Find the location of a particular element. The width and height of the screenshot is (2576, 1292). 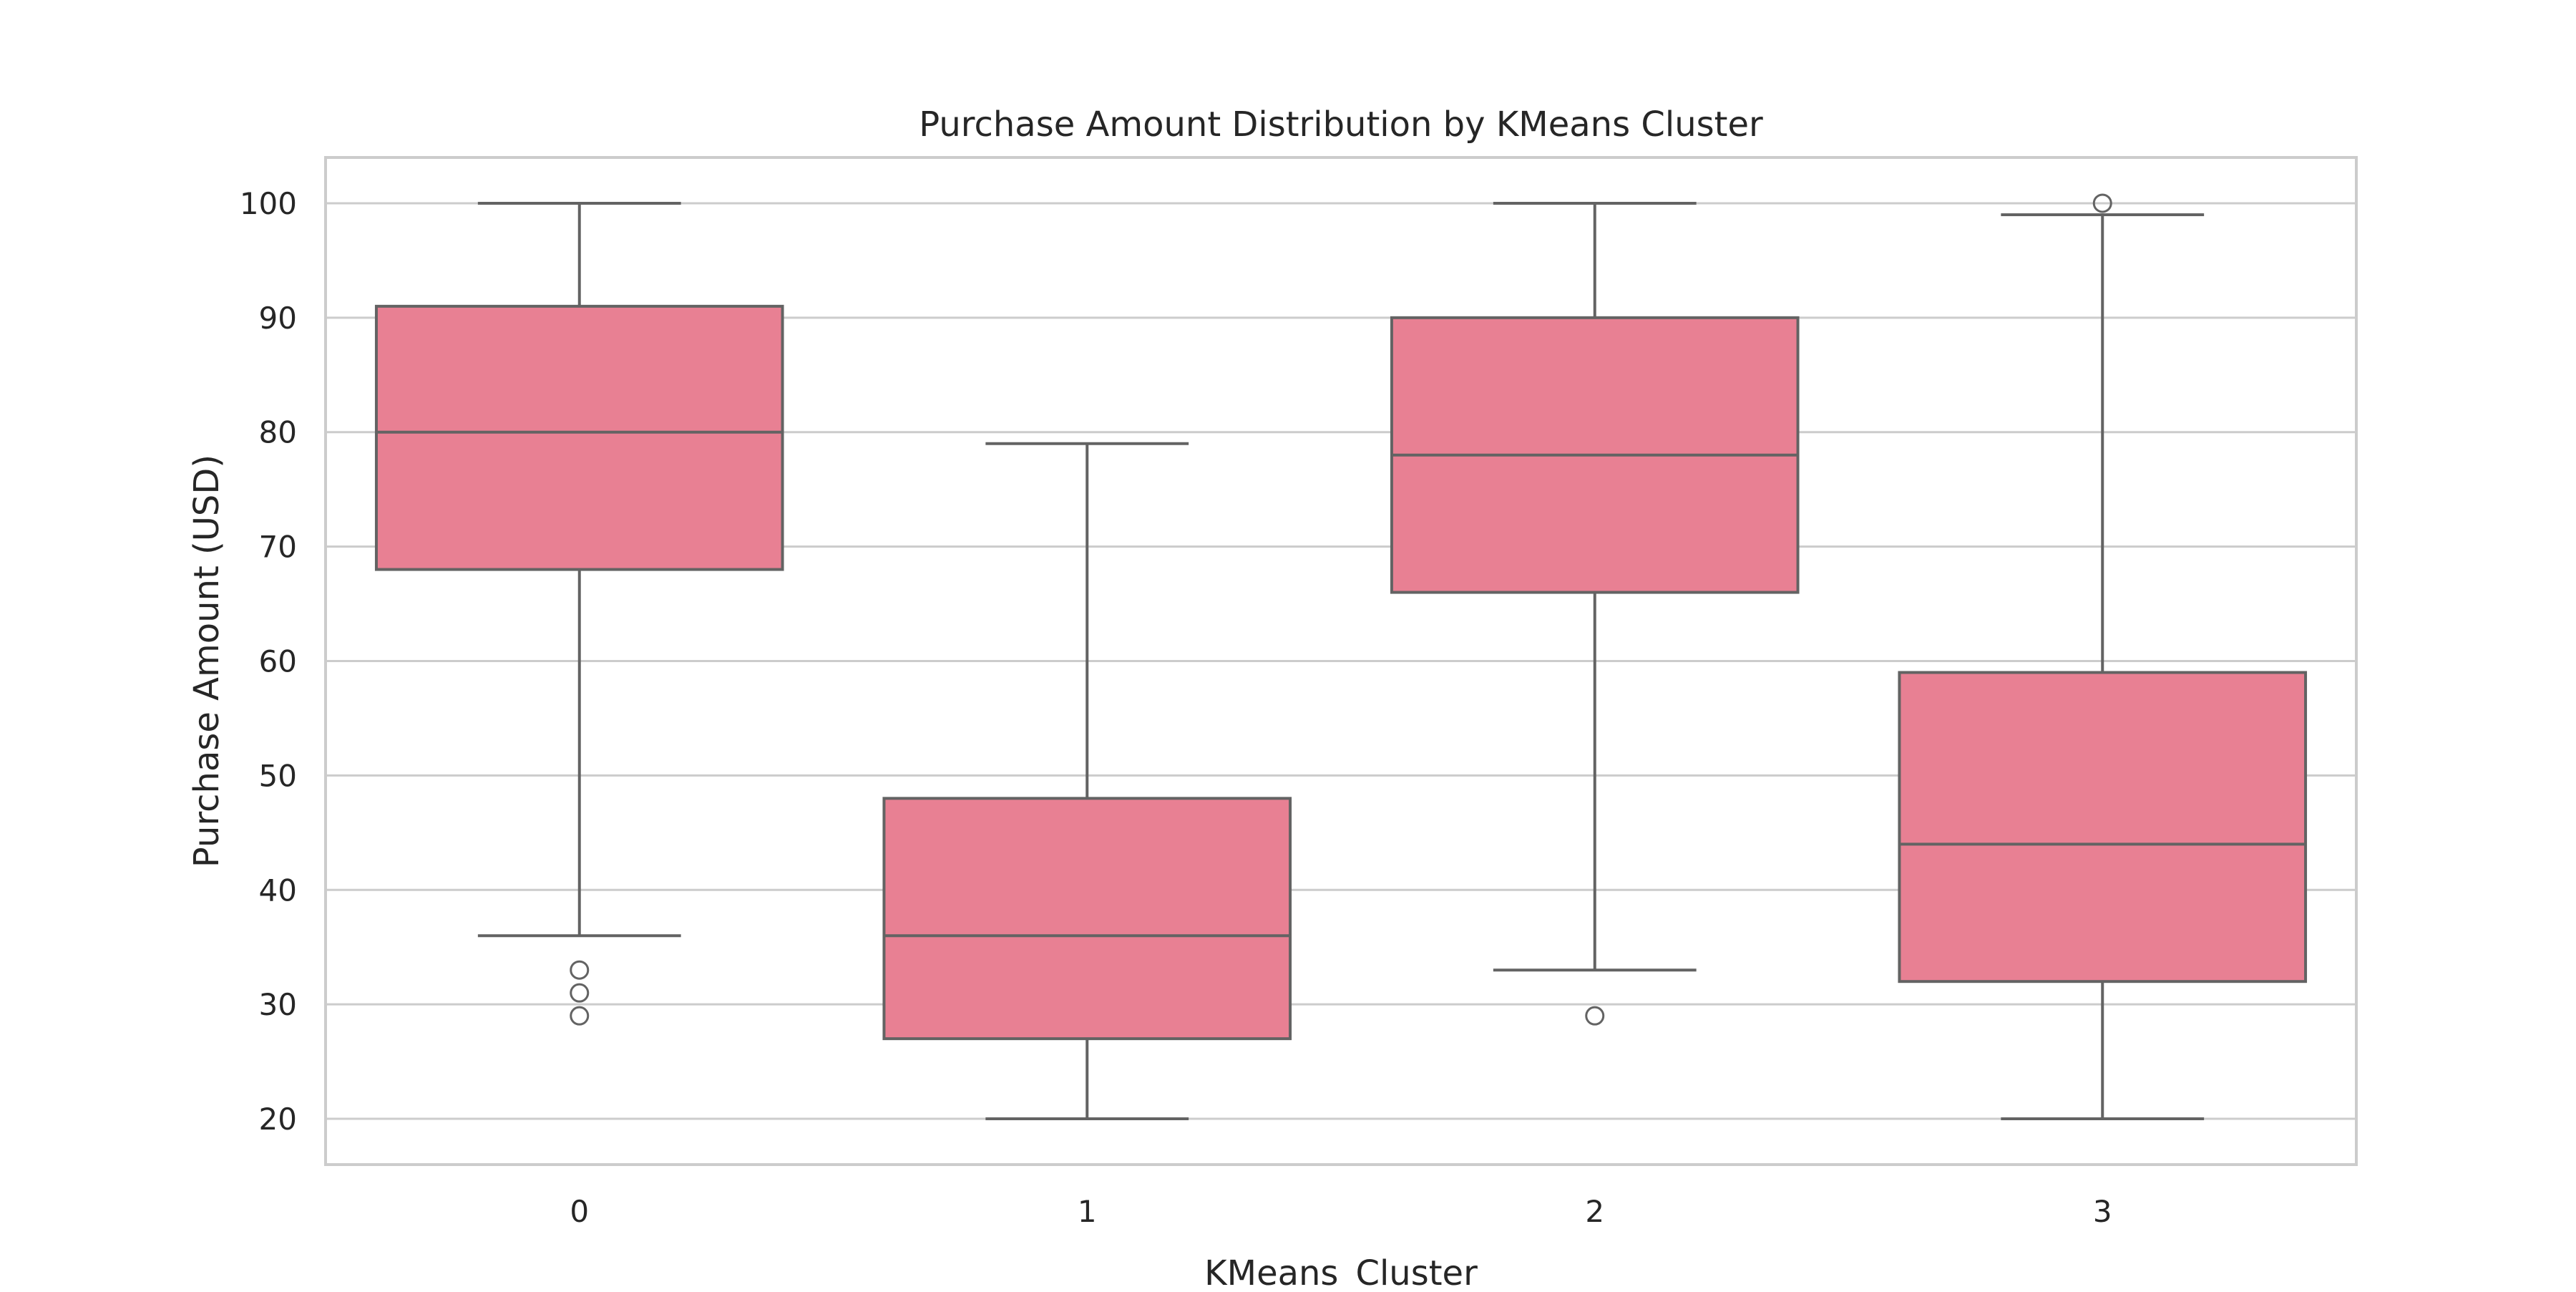

y-axis-ticks: 20 30 40 50 60 70 80 90 100 is located at coordinates (268, 661).